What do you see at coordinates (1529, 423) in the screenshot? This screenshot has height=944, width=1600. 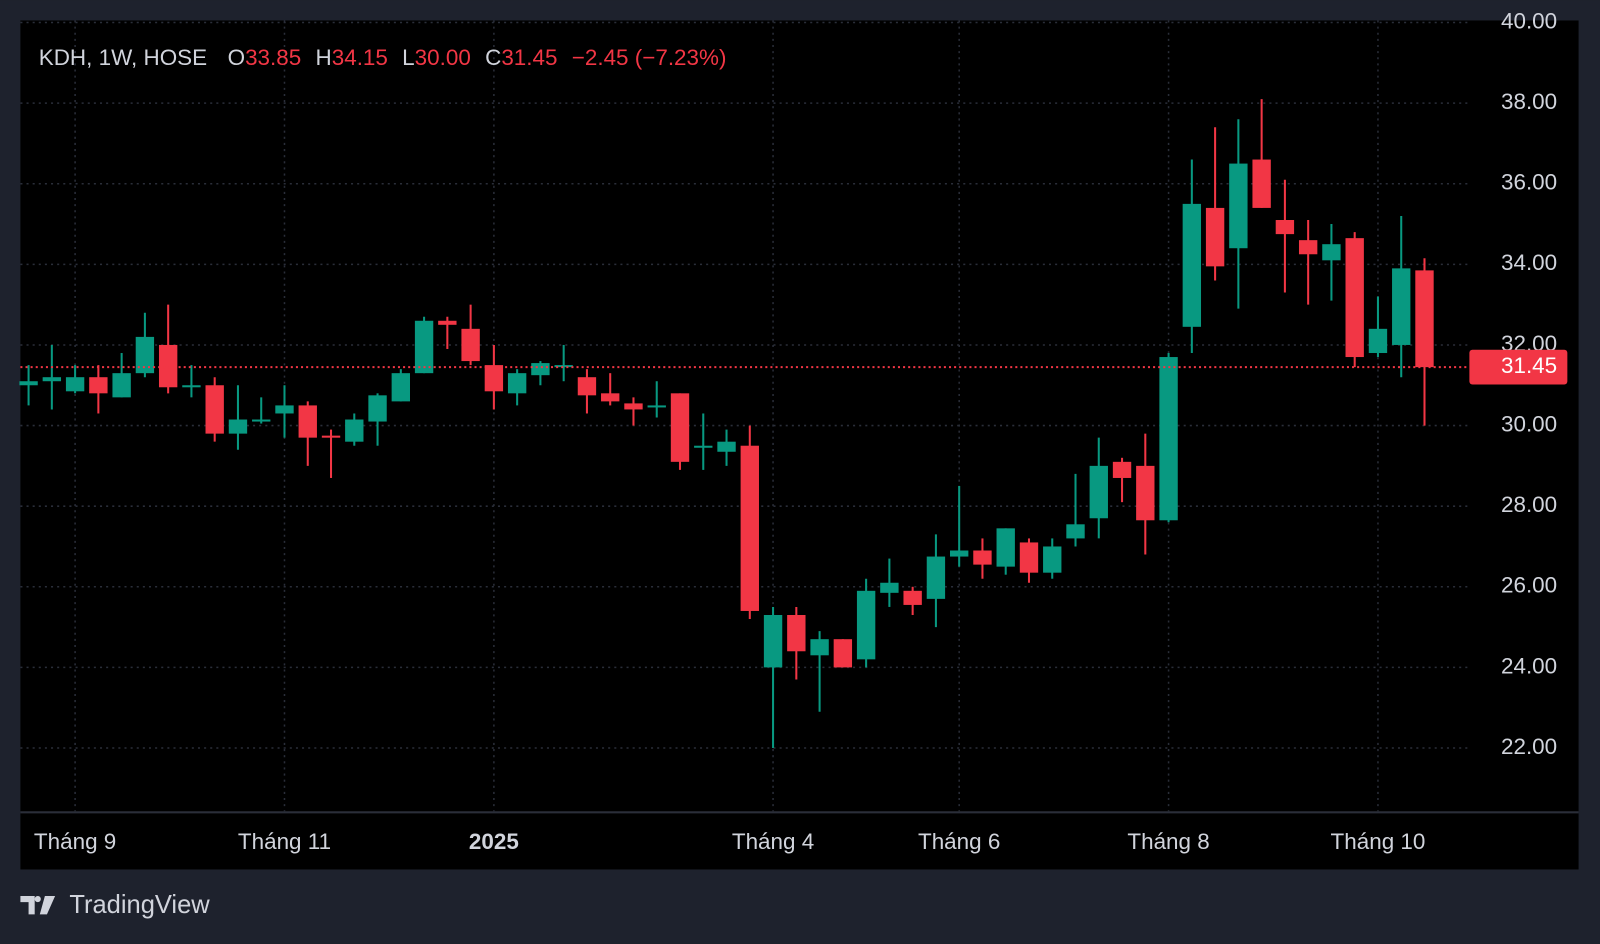 I see `y-tick-label: 30.00` at bounding box center [1529, 423].